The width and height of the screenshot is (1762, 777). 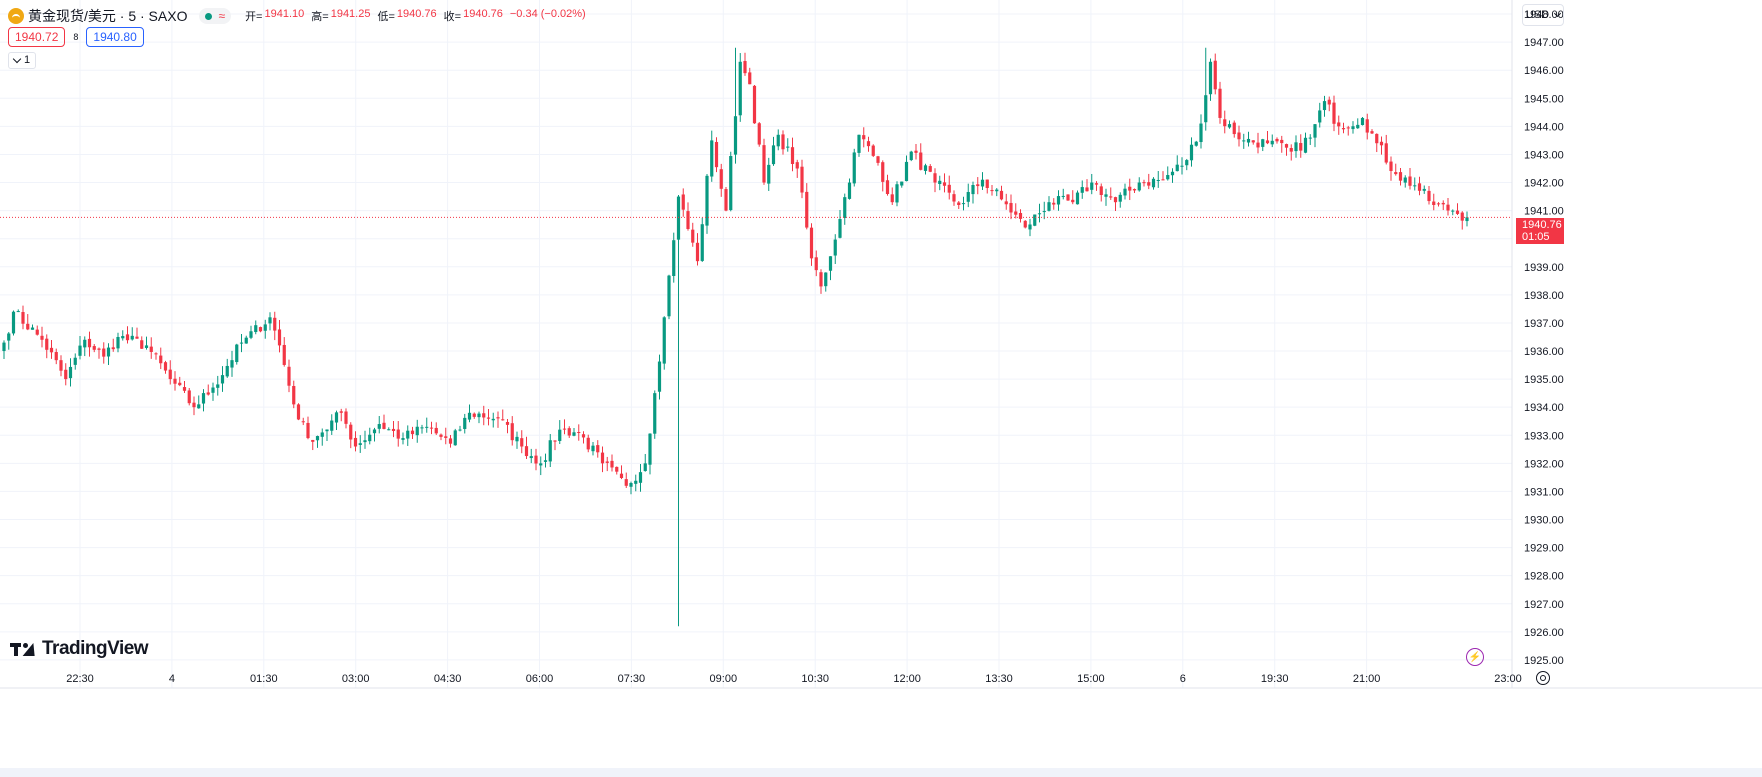 What do you see at coordinates (1544, 99) in the screenshot?
I see `y-tick-label: 1945.00` at bounding box center [1544, 99].